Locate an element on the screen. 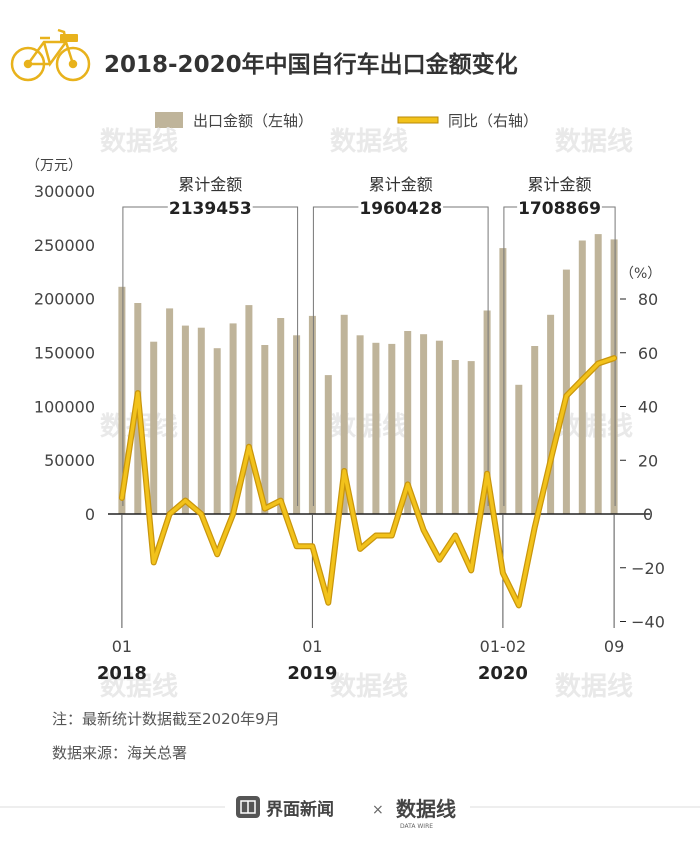 This screenshot has width=700, height=851. x-tick-label: 01-02 is located at coordinates (503, 646).